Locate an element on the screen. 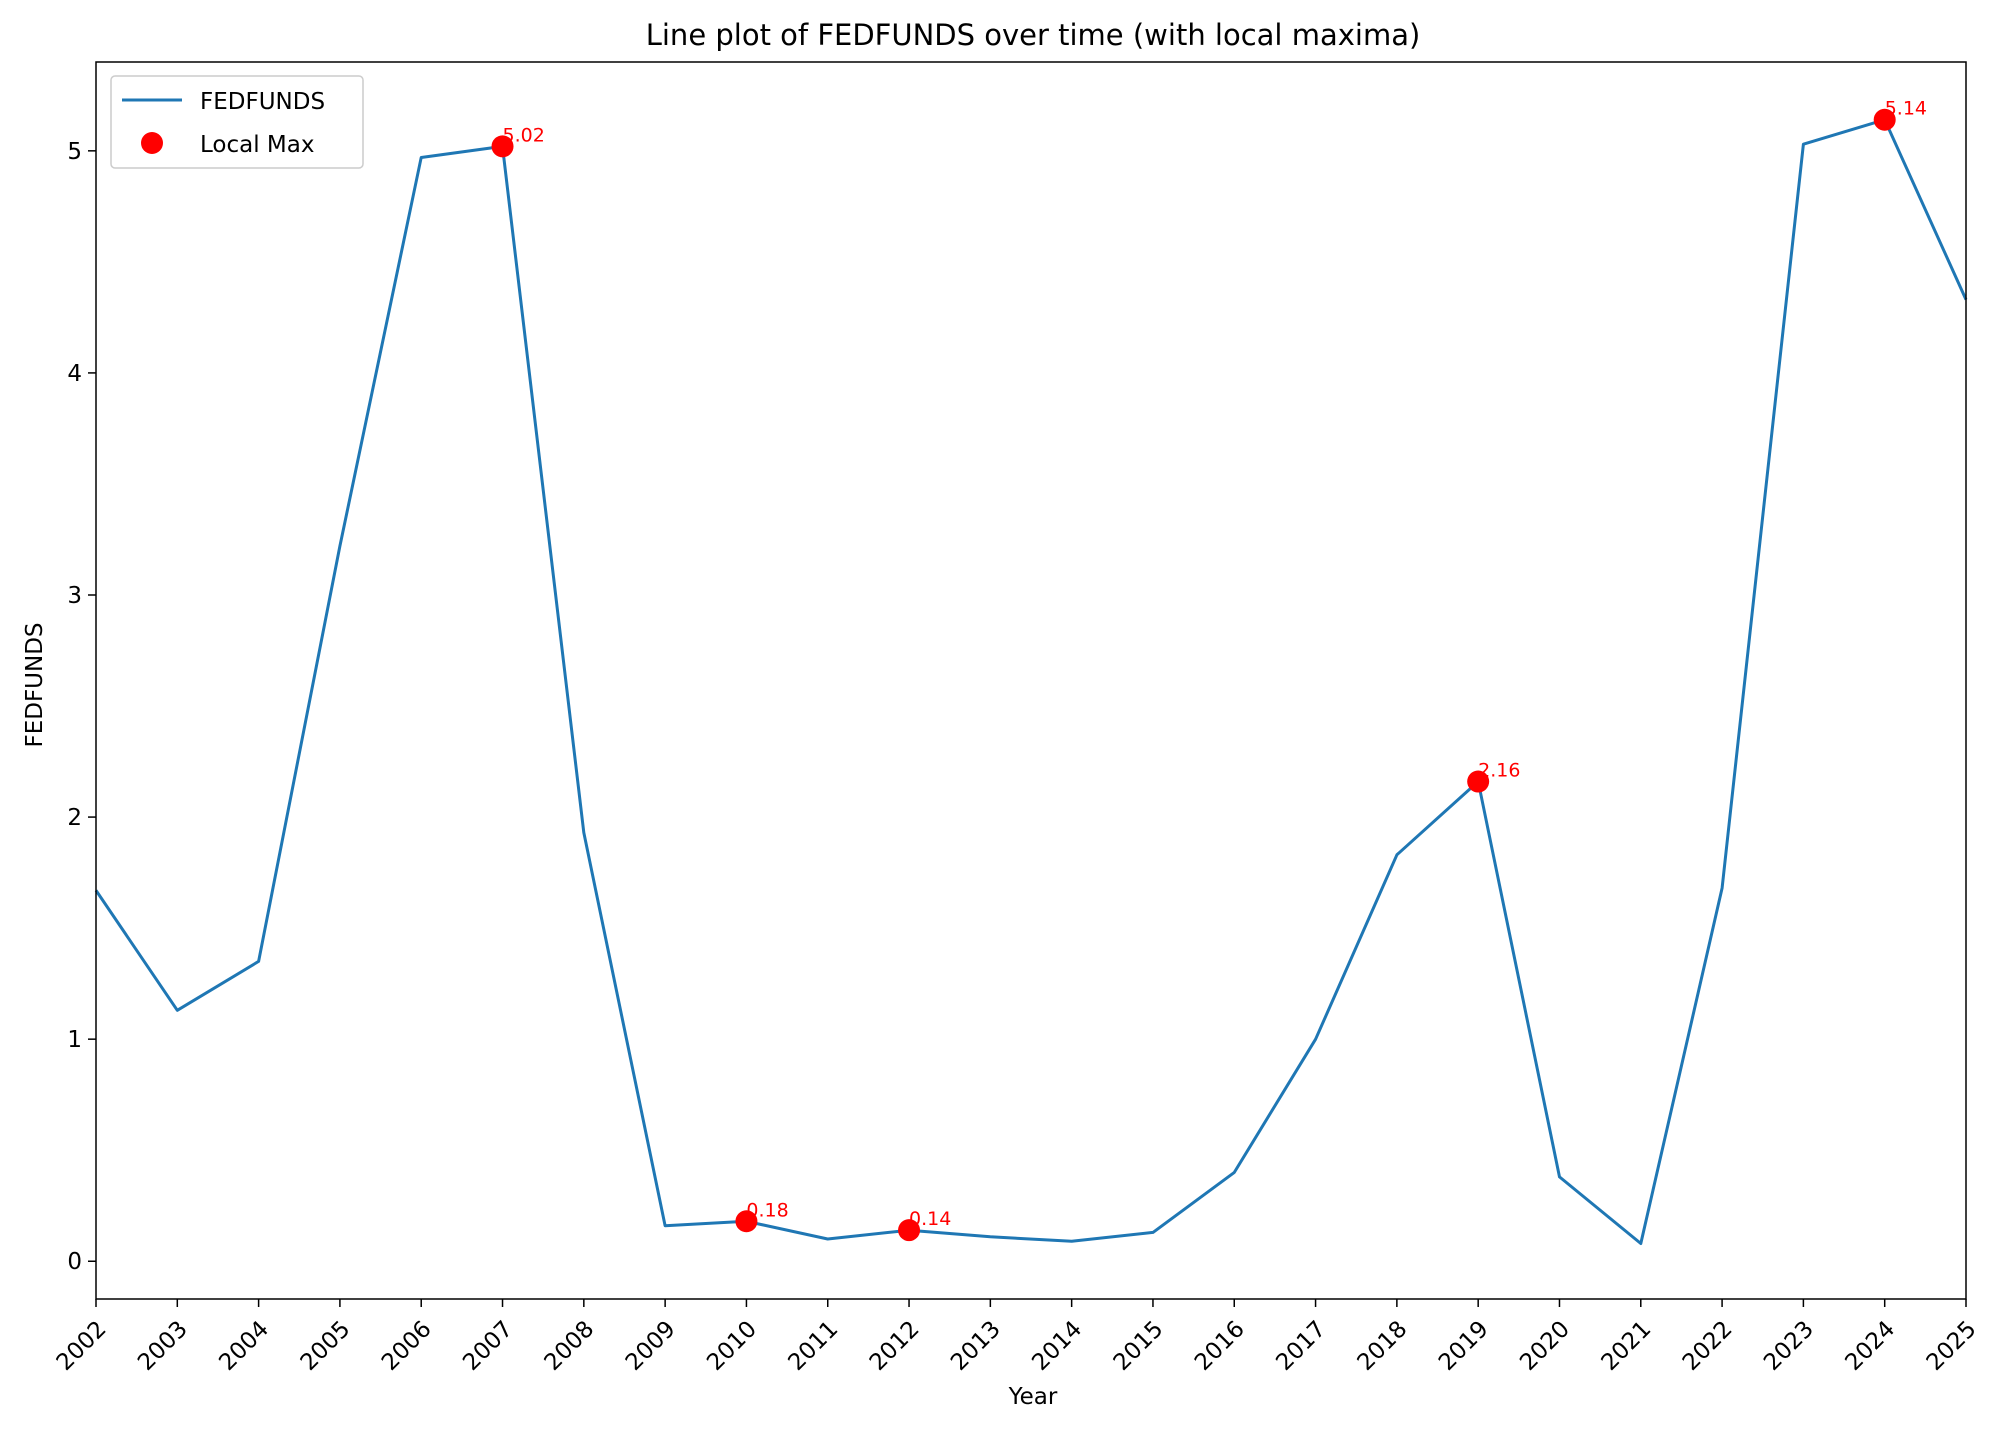 The height and width of the screenshot is (1442, 2011). x-tick-label: 2012 is located at coordinates (895, 1346).